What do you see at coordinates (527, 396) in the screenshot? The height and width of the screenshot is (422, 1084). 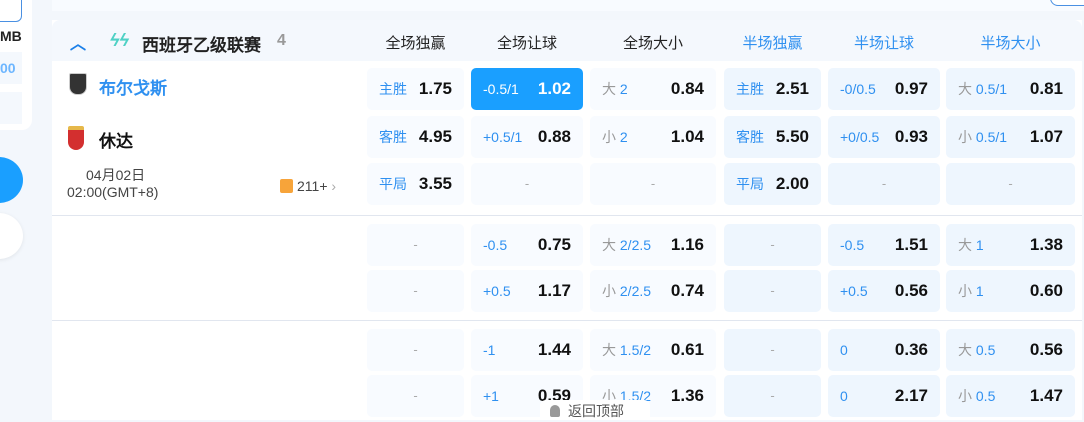 I see `odds-cell: +1 0.59` at bounding box center [527, 396].